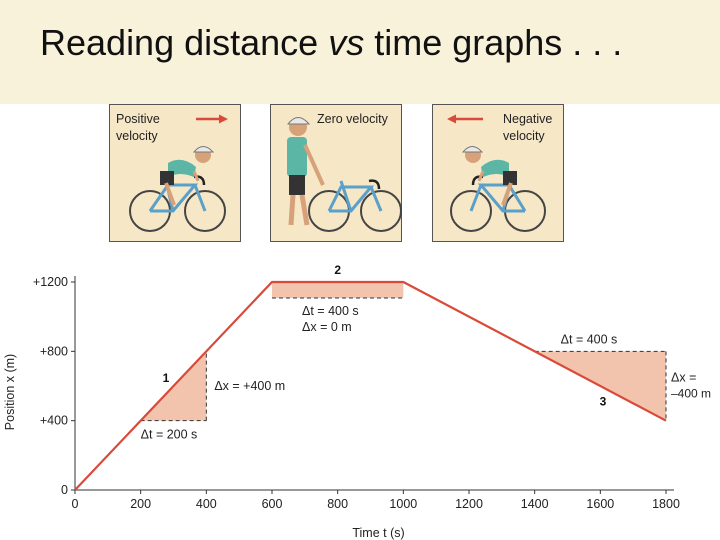  Describe the element at coordinates (10, 392) in the screenshot. I see `y-axis-title: Position x (m)` at that location.